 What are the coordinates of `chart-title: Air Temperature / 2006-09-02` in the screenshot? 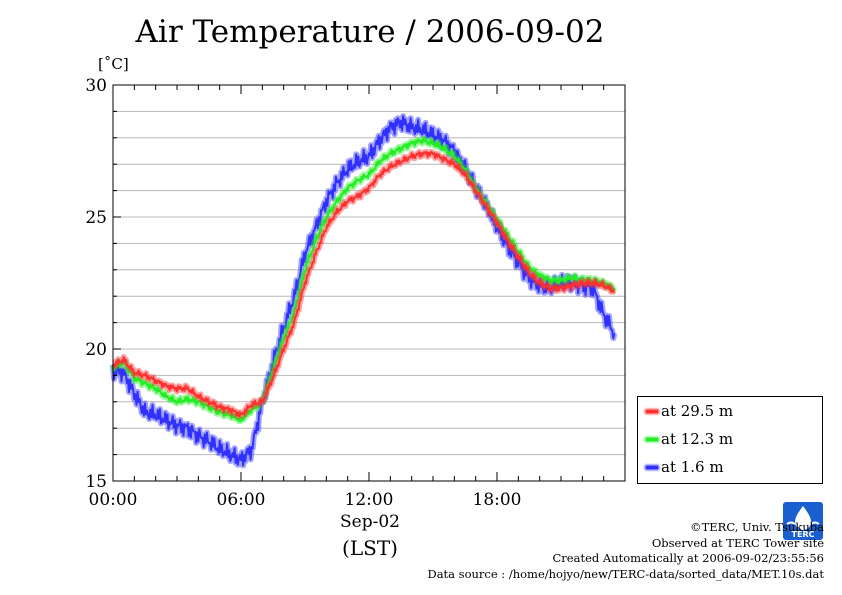 It's located at (370, 32).